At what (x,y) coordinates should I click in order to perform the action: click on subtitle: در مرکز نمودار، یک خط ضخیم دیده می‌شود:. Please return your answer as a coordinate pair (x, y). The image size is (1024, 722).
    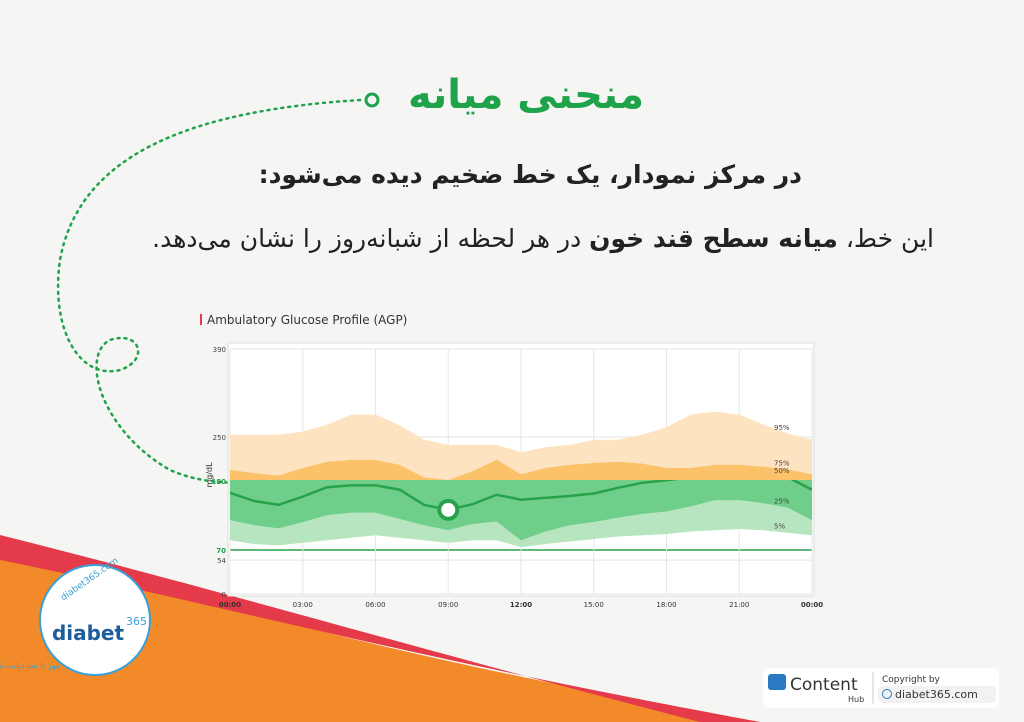
    Looking at the image, I should click on (530, 174).